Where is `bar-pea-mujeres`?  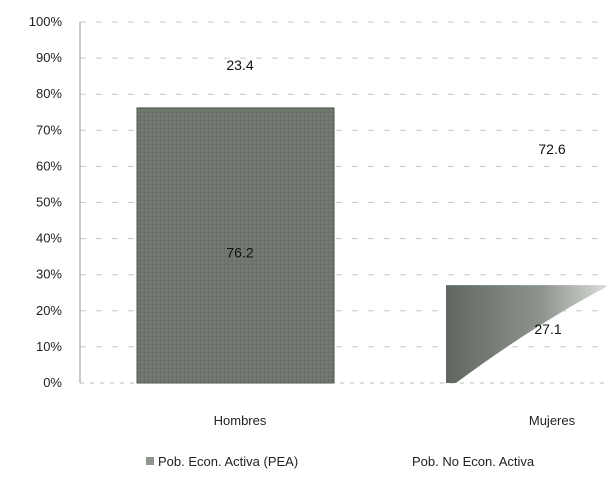 bar-pea-mujeres is located at coordinates (526, 334).